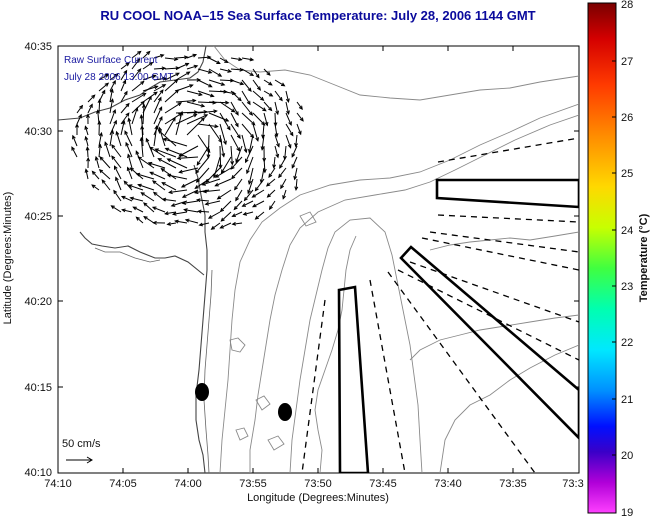  What do you see at coordinates (318, 484) in the screenshot?
I see `x-tick-label: 73:50` at bounding box center [318, 484].